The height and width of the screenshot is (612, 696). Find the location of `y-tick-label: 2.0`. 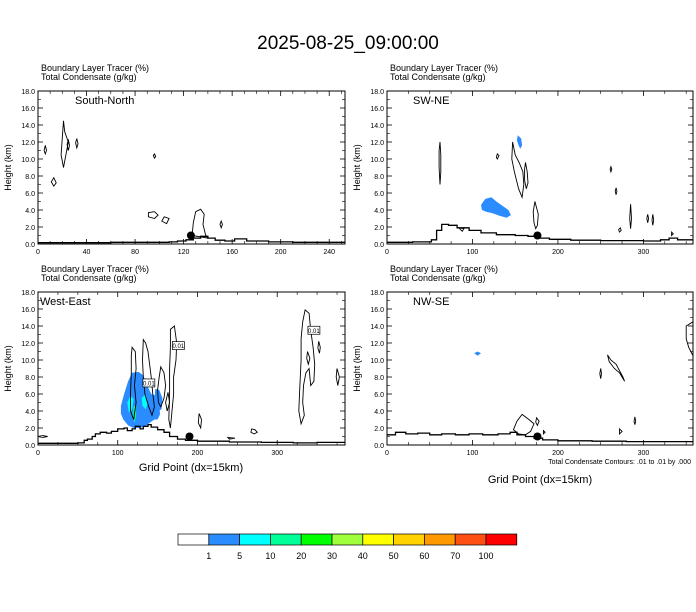

y-tick-label: 2.0 is located at coordinates (30, 429).